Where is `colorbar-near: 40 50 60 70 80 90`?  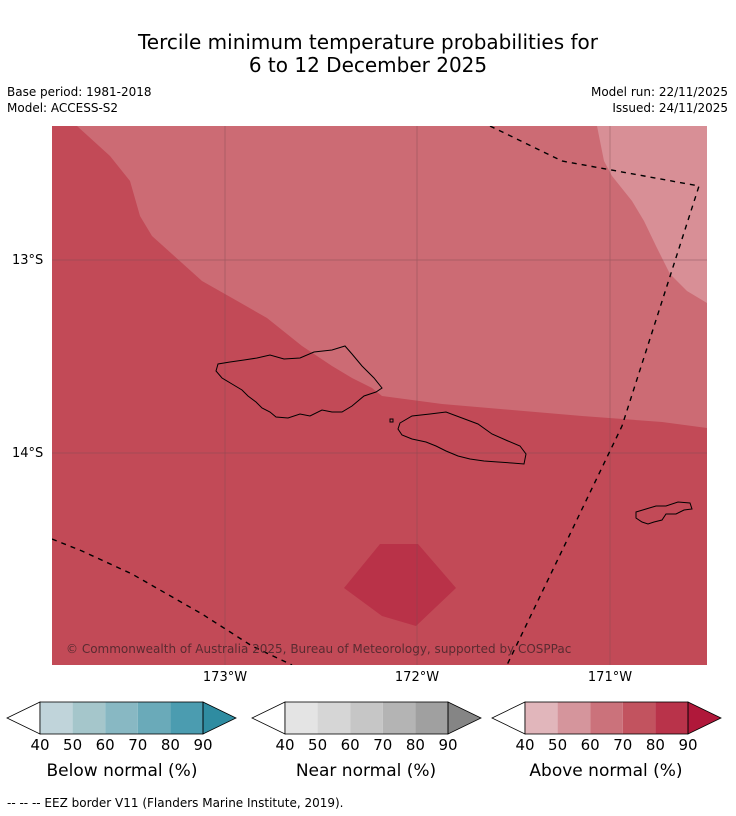
colorbar-near: 40 50 60 70 80 90 is located at coordinates (366, 727).